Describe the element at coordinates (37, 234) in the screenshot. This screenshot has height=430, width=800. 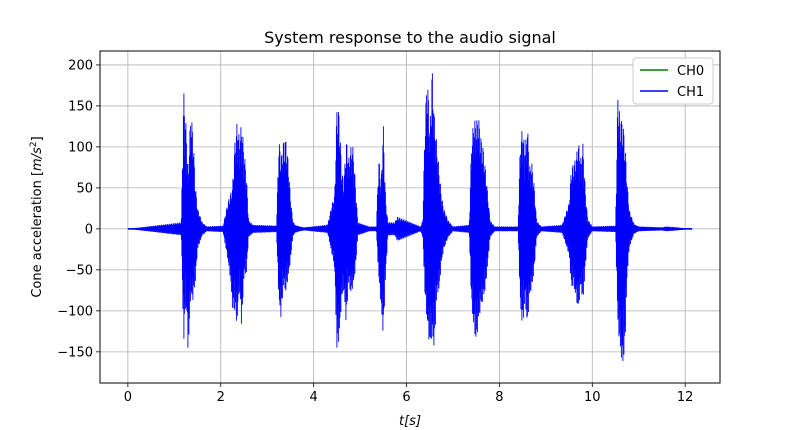
I see `y-axis-label-prefix: Cone acceleration [` at that location.